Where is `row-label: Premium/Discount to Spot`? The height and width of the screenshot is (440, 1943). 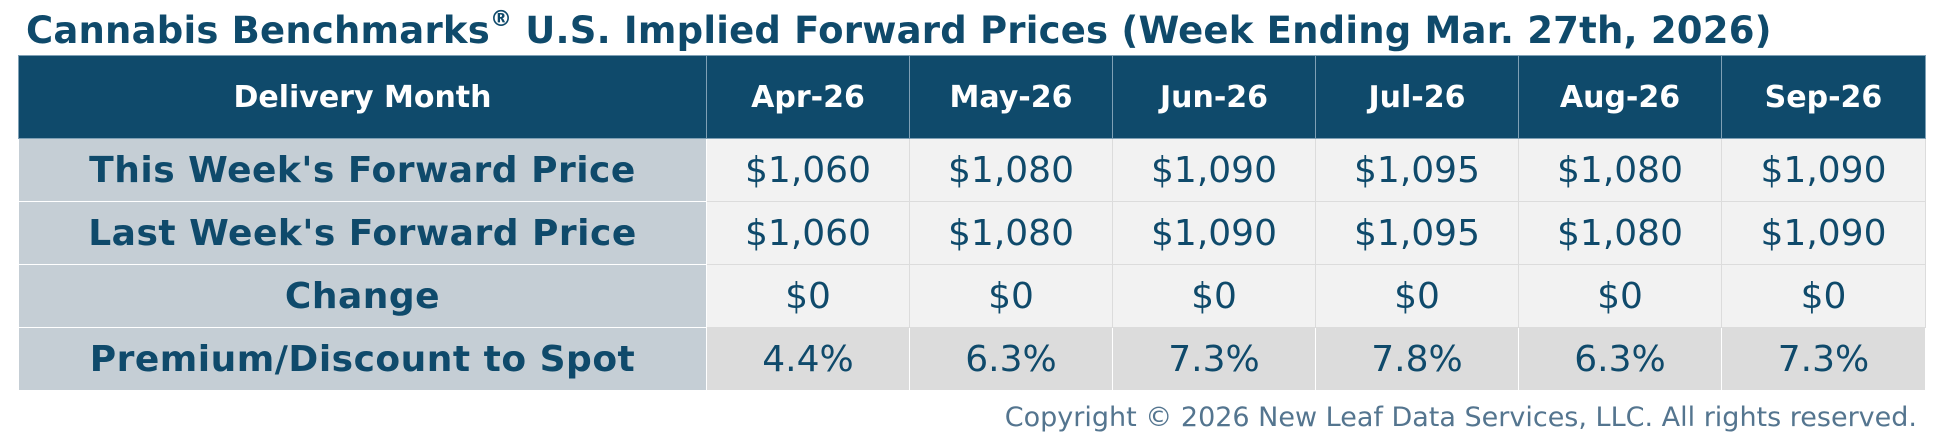 row-label: Premium/Discount to Spot is located at coordinates (362, 359).